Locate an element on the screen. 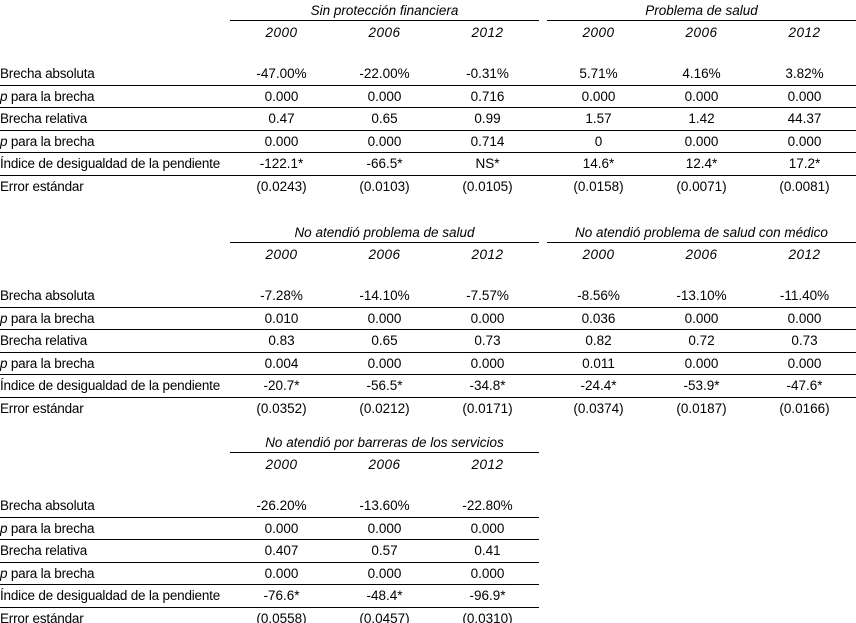  value-cell: (0.0187) is located at coordinates (701, 408).